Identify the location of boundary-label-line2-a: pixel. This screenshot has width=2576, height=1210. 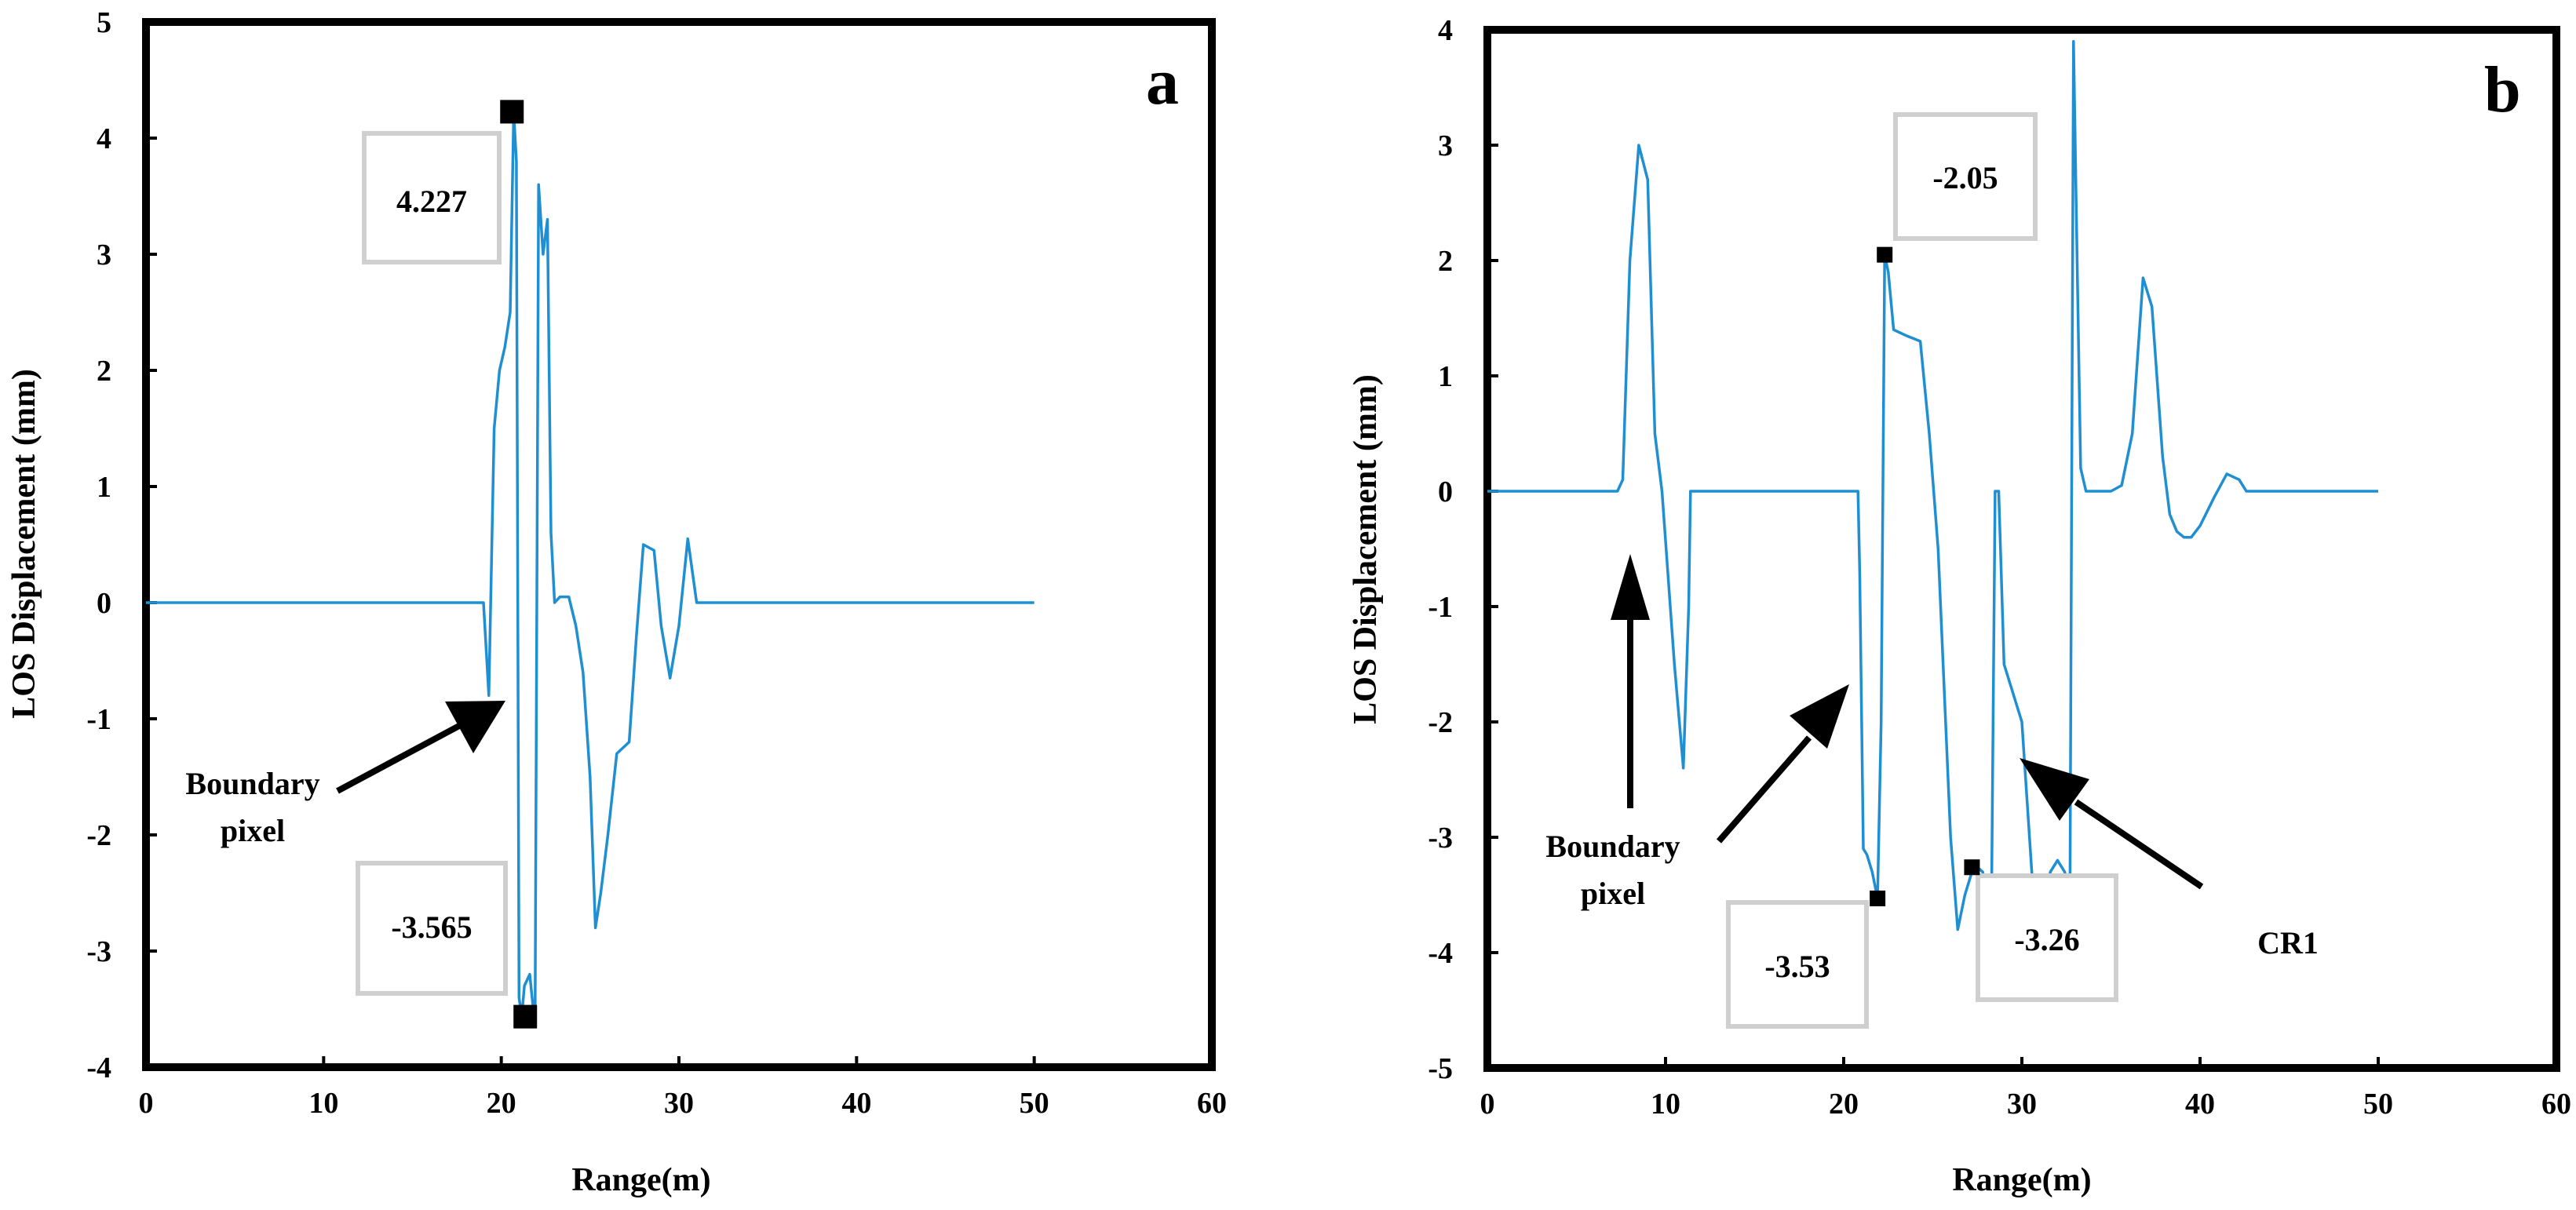
(253, 830).